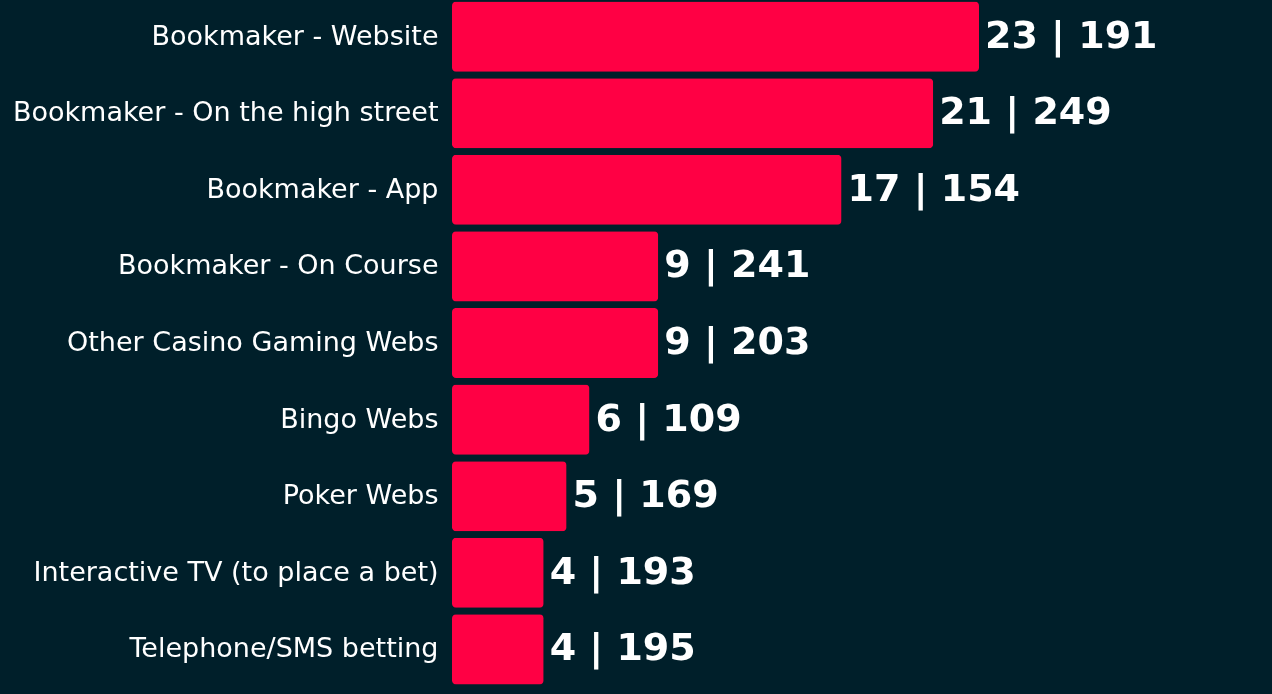 This screenshot has height=694, width=1272. Describe the element at coordinates (236, 571) in the screenshot. I see `y-tick-label: Interactive TV (to place a bet)` at that location.